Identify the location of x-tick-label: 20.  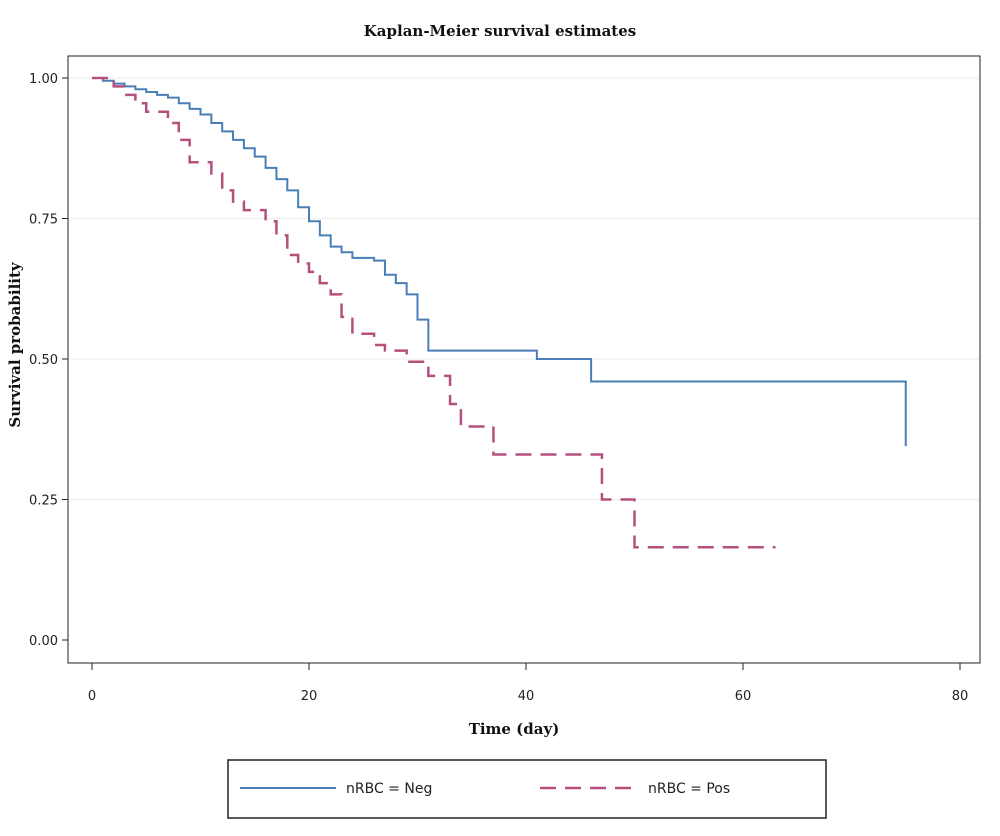
(309, 696).